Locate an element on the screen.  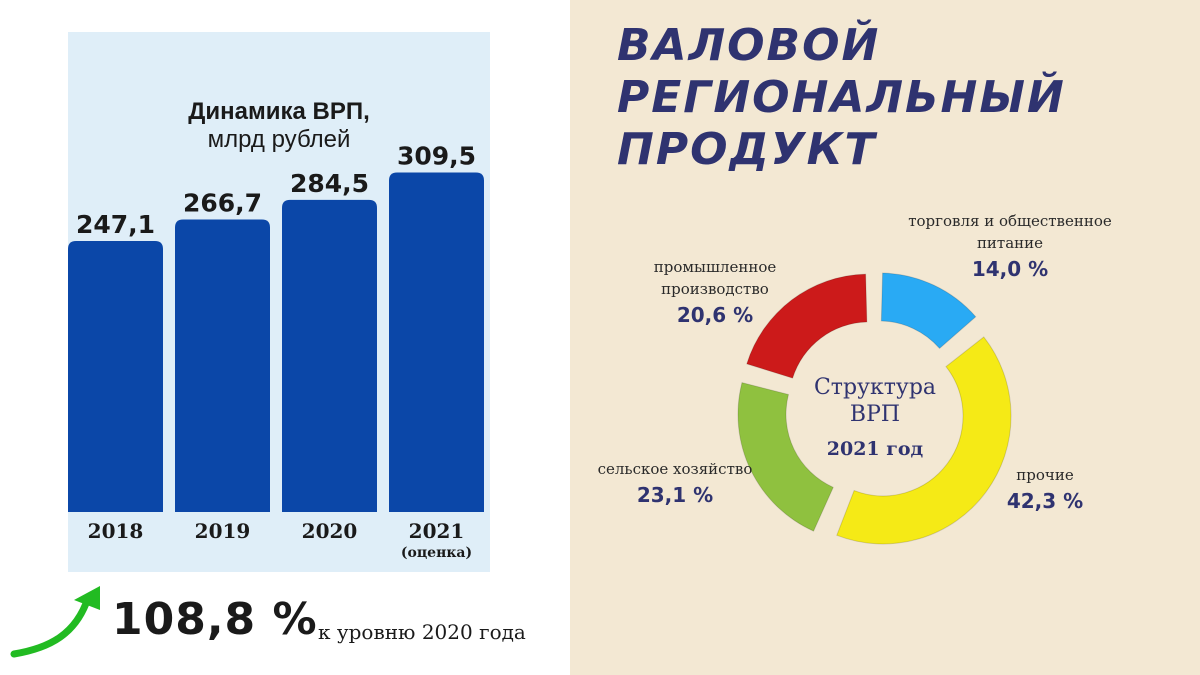
growth-value: 108,8 % is located at coordinates (215, 619).